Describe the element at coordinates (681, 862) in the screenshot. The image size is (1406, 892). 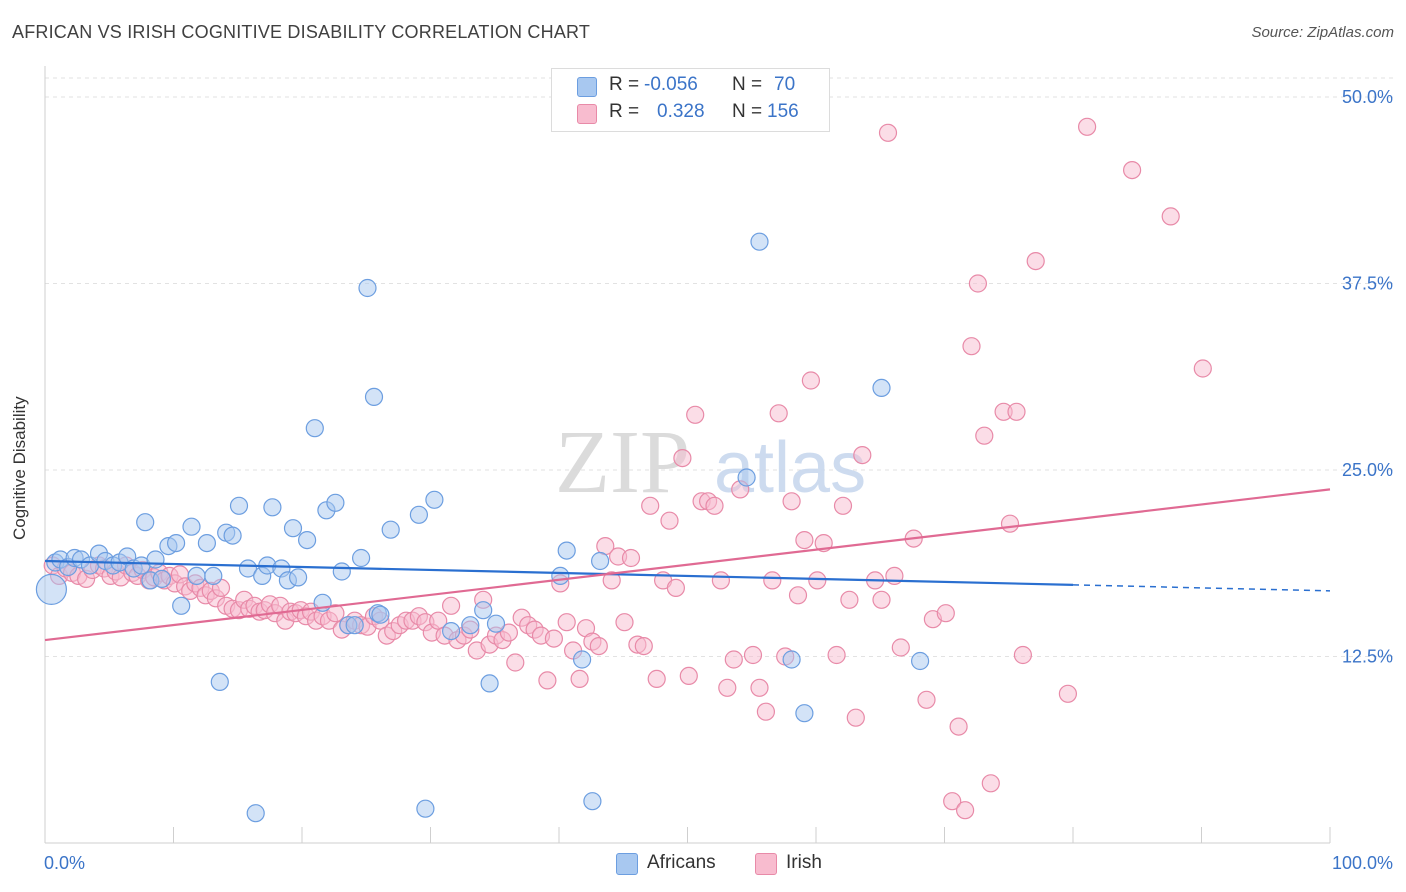
I see `africans-legend-label: Africans` at that location.